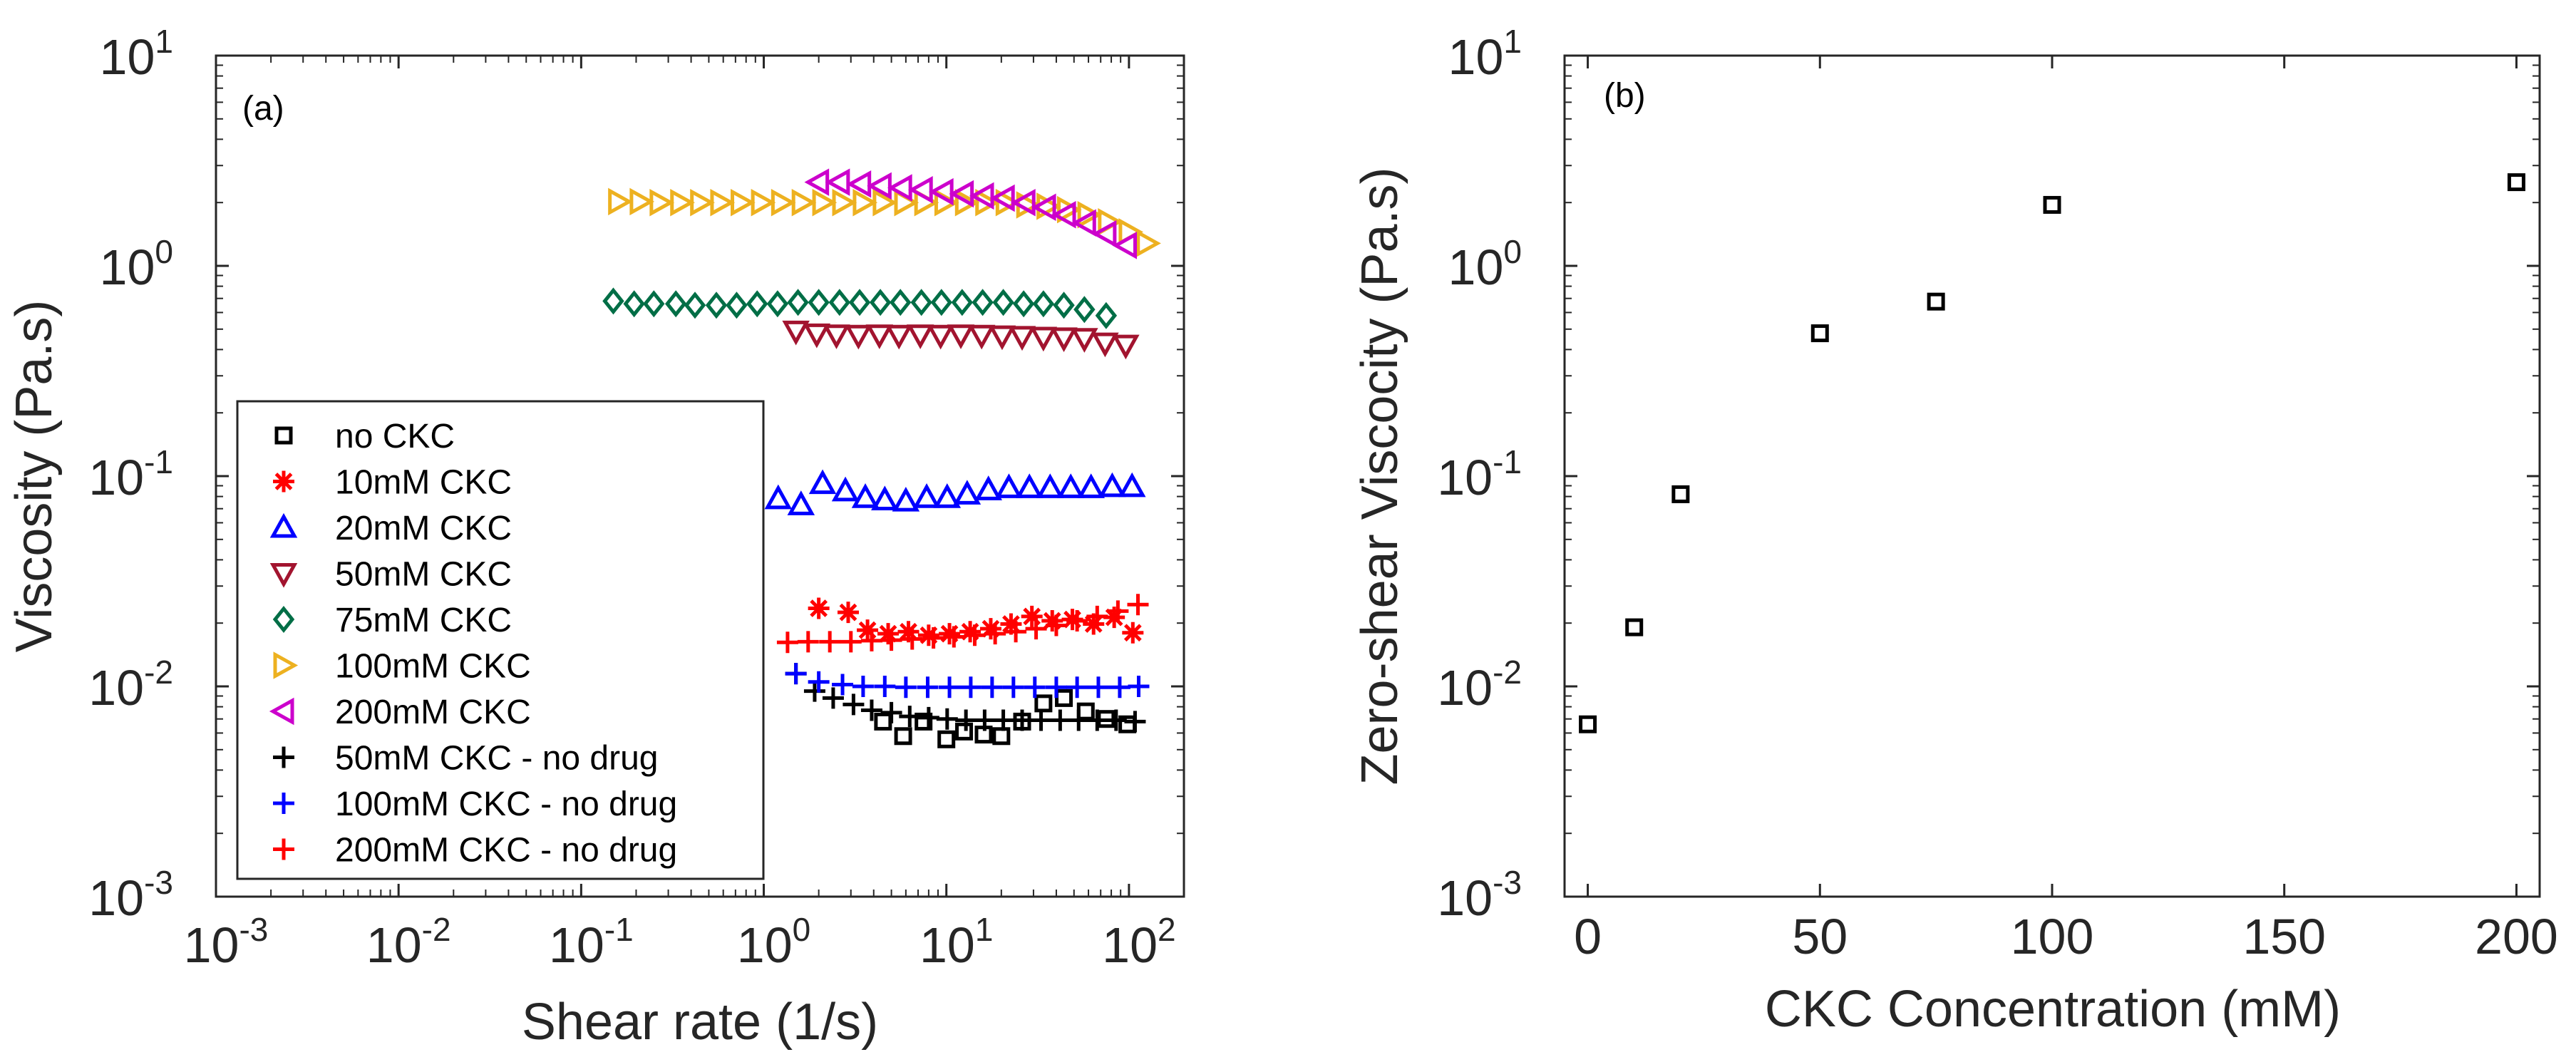 The height and width of the screenshot is (1062, 2576). I want to click on x-tick-label: 150, so click(2284, 936).